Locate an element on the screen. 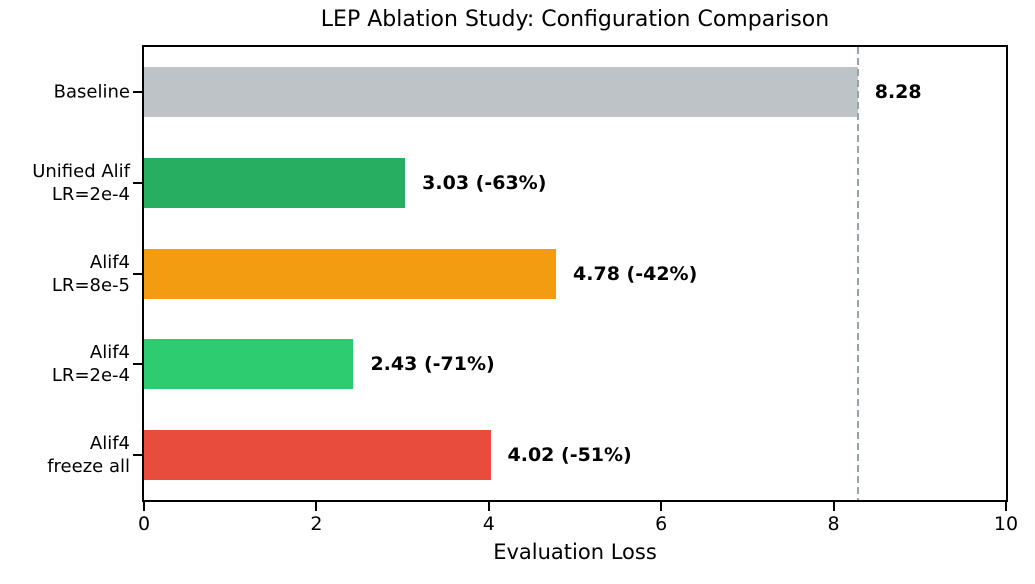 This screenshot has height=584, width=1035. y-category-label-3: Alif4 LR=2e-4 is located at coordinates (90, 364).